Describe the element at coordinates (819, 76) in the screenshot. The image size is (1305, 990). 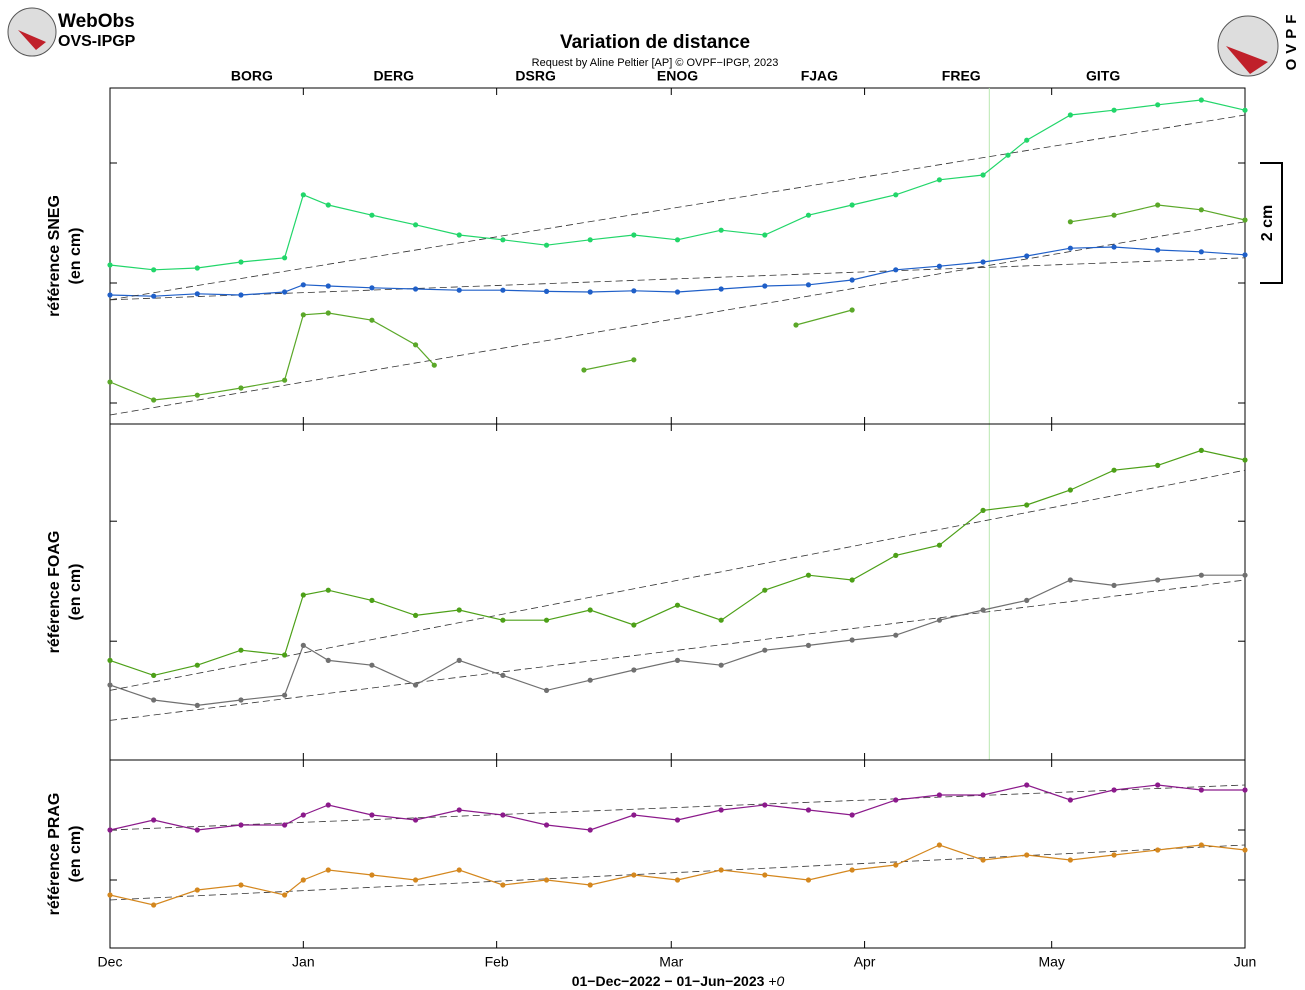
I see `legend-label: FJAG` at that location.